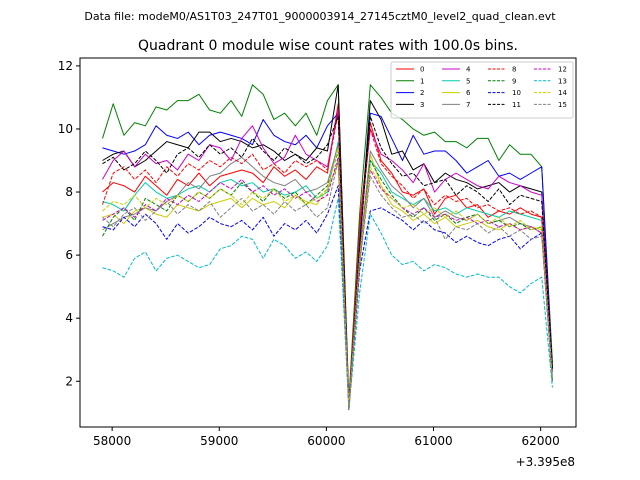 This screenshot has width=640, height=480. What do you see at coordinates (468, 93) in the screenshot?
I see `legend-label-6: 6` at bounding box center [468, 93].